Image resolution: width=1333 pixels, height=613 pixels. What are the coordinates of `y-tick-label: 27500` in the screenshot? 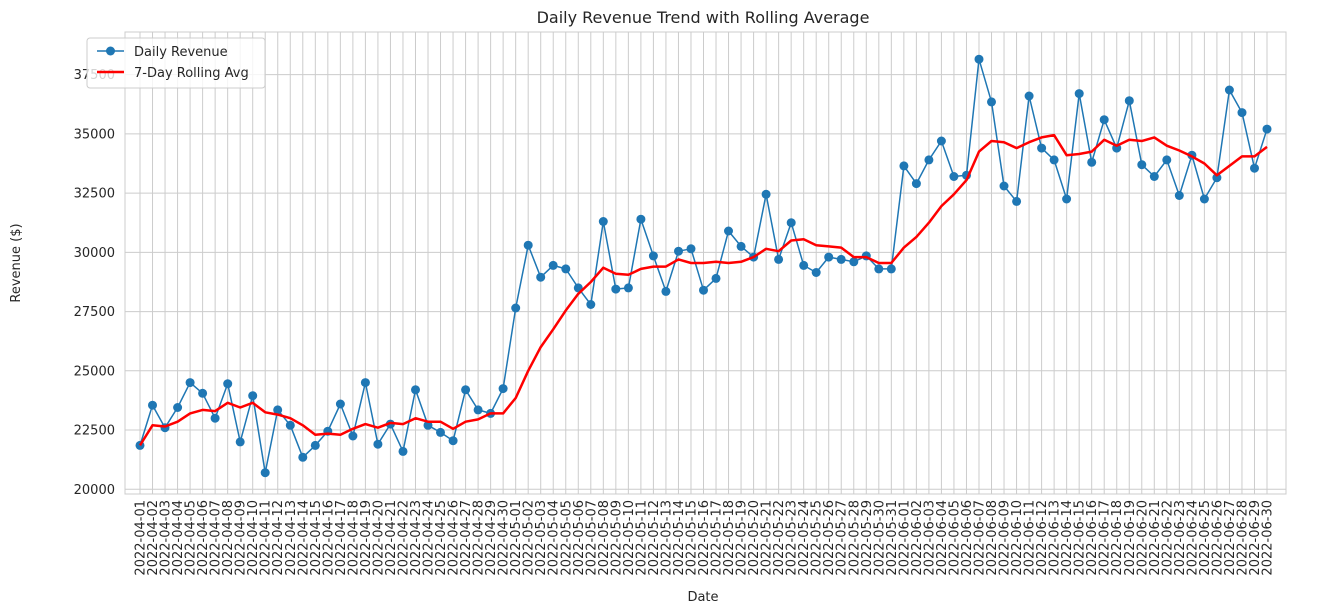 It's located at (94, 312).